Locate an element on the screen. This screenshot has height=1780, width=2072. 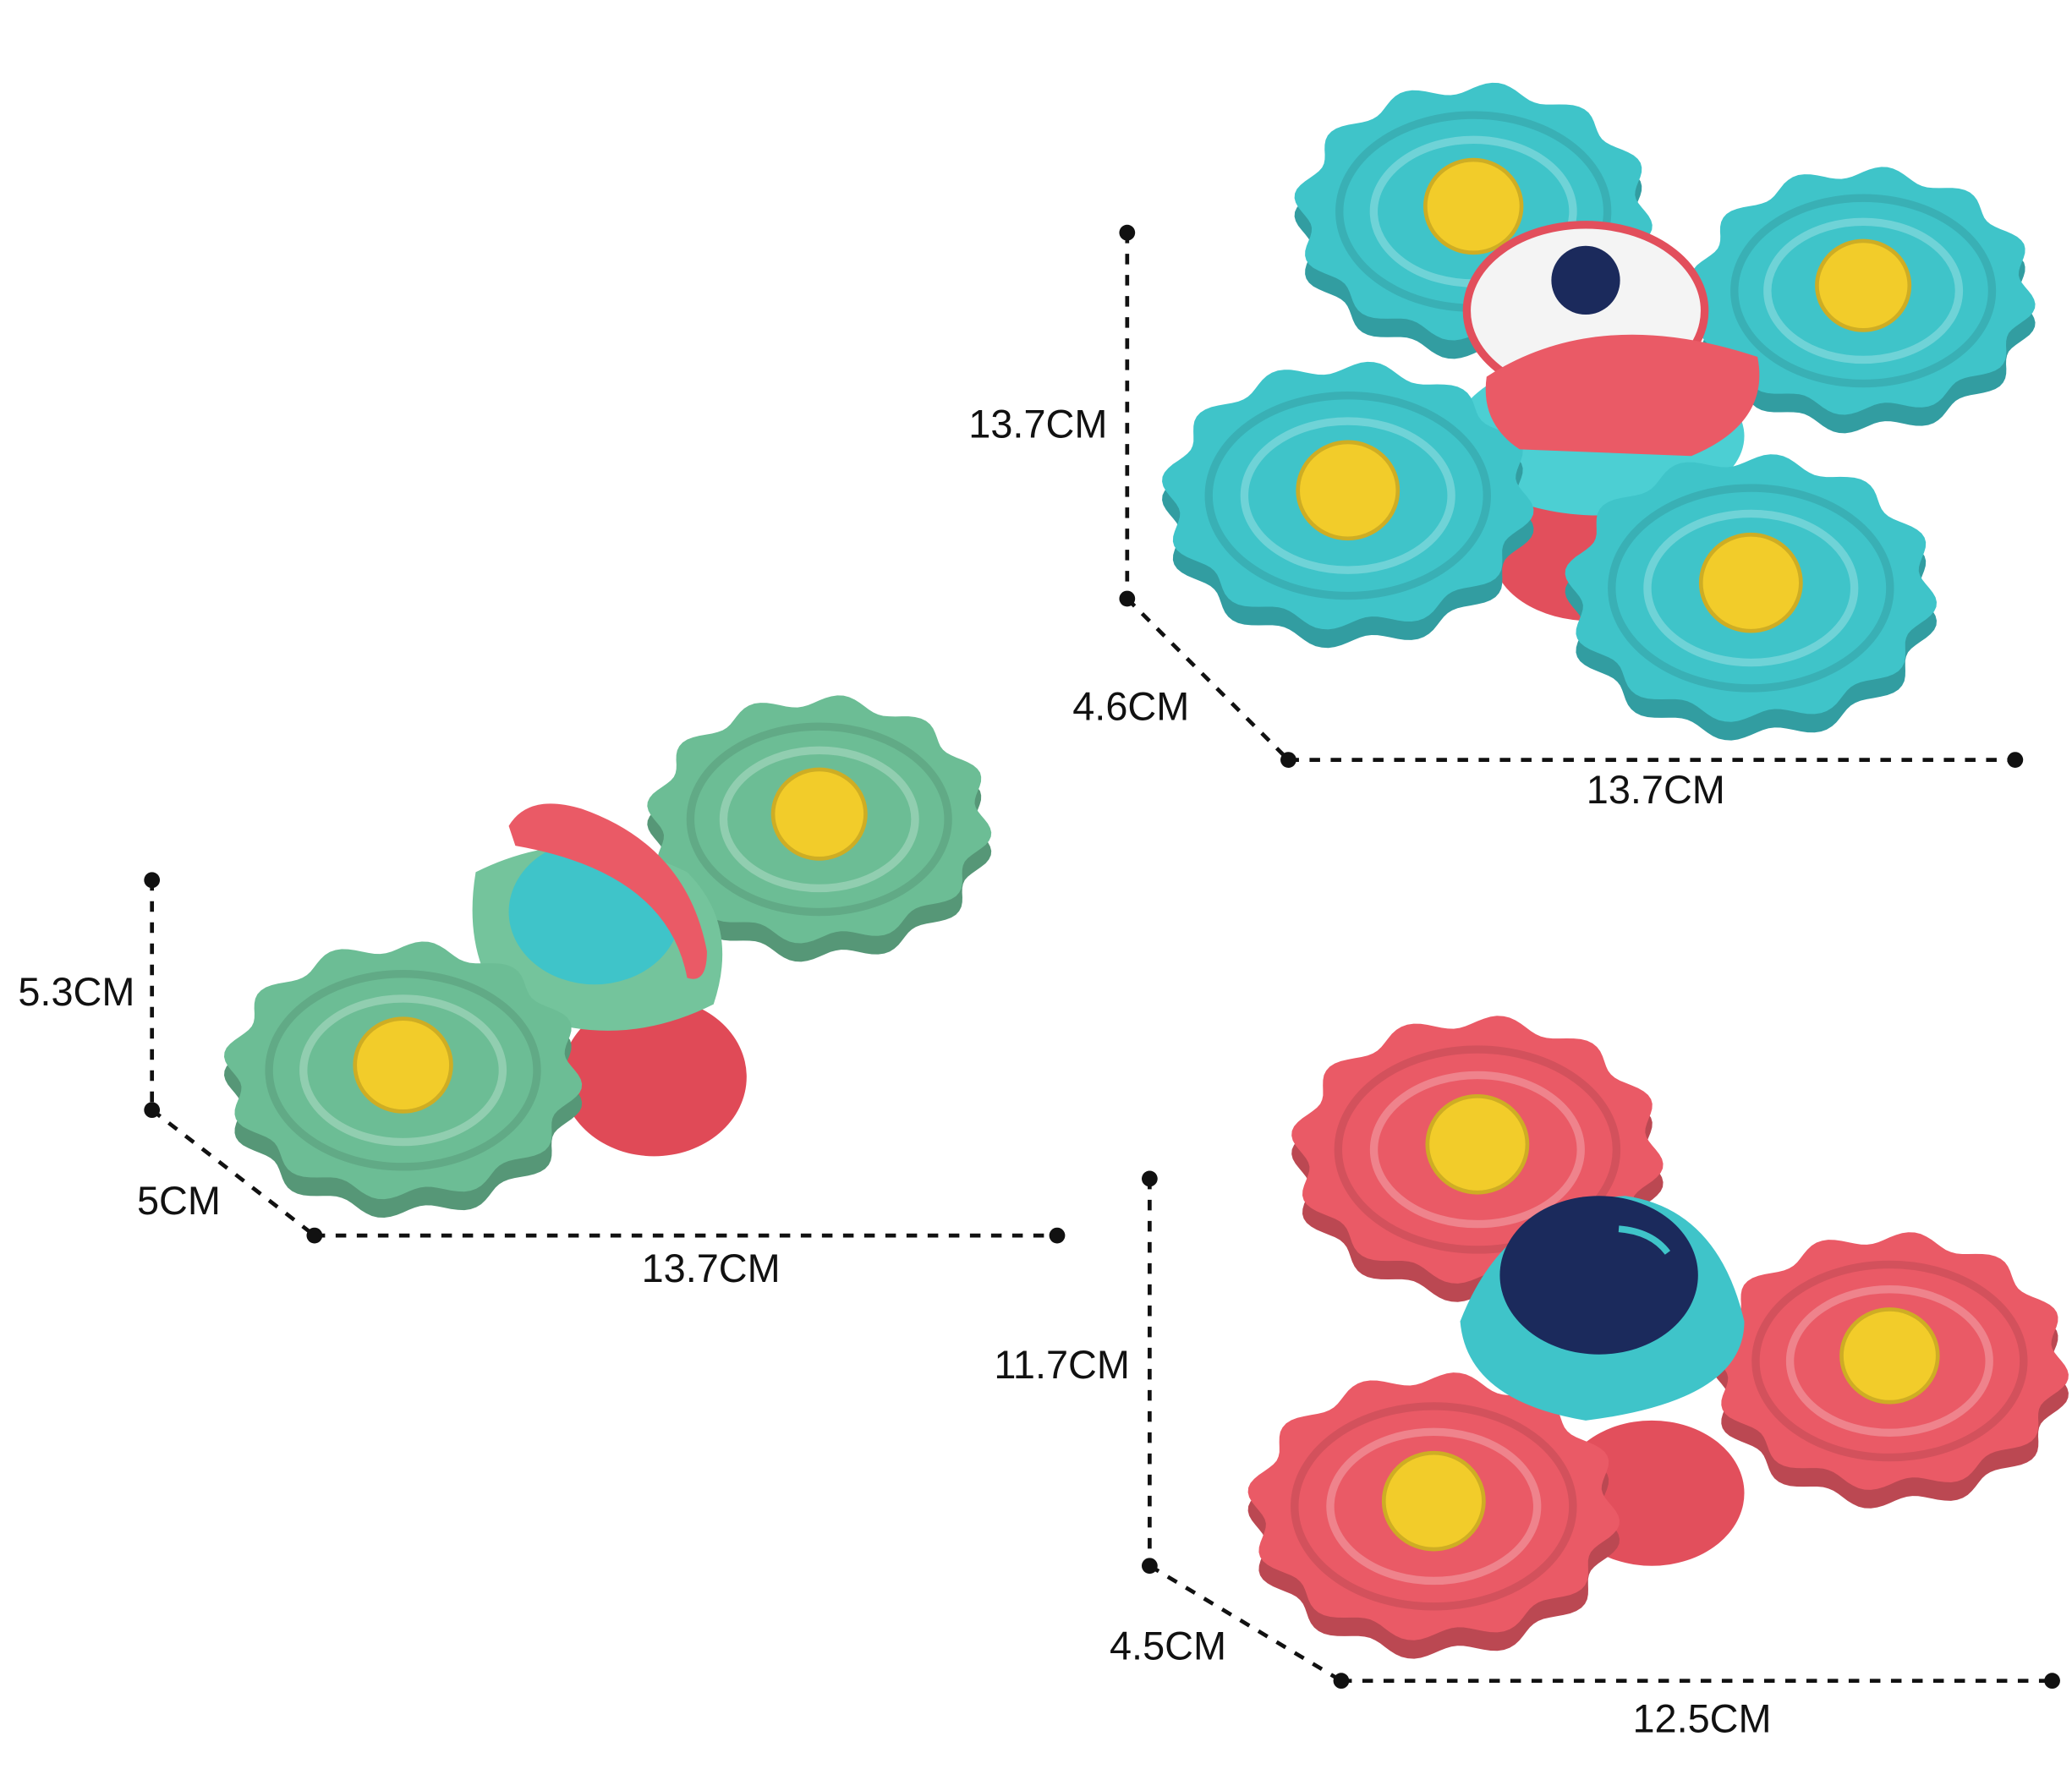
height-label: 11.7CM is located at coordinates (1062, 1365).